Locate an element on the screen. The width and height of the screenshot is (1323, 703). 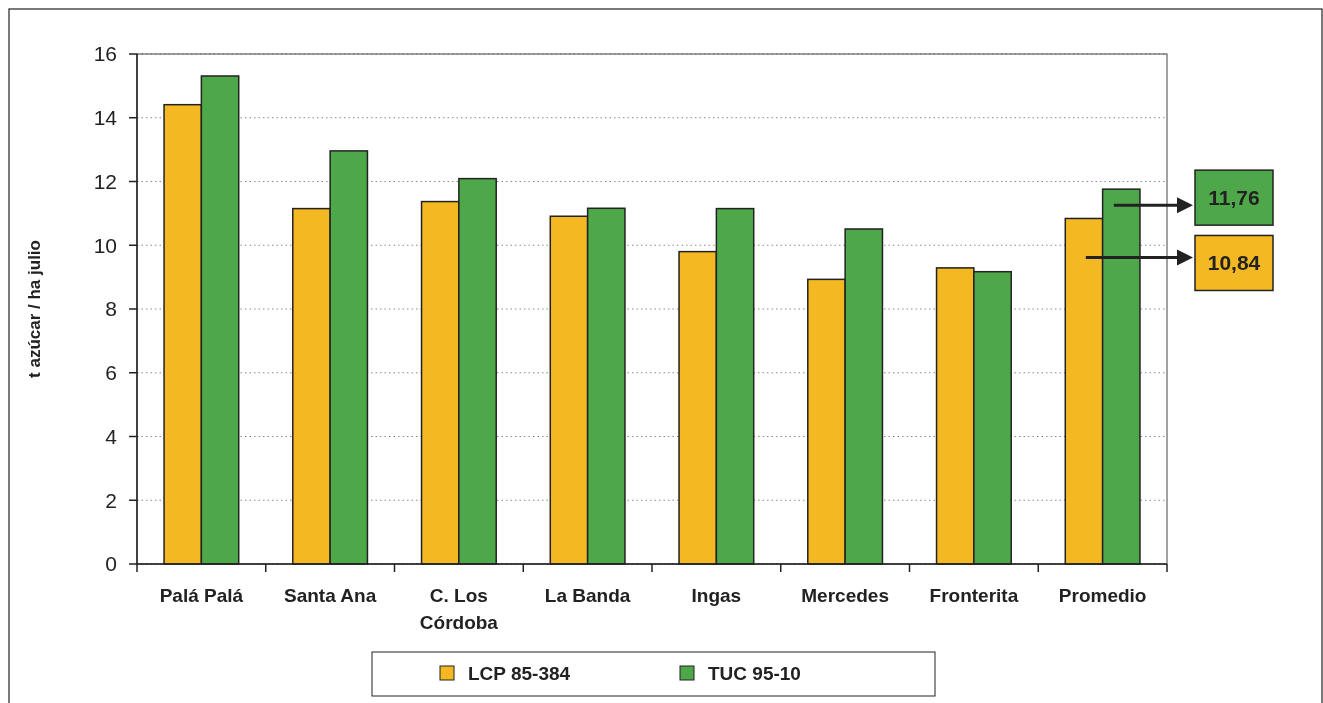
text: 11,76 is located at coordinates (1234, 197).